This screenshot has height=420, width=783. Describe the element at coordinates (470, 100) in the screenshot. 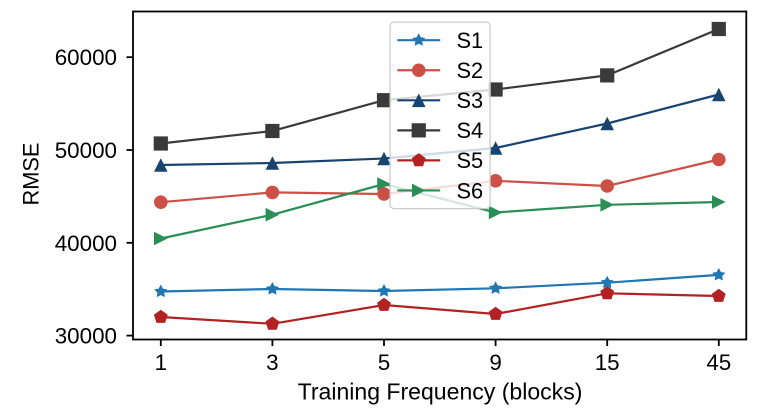

I see `svg-text: S3` at that location.